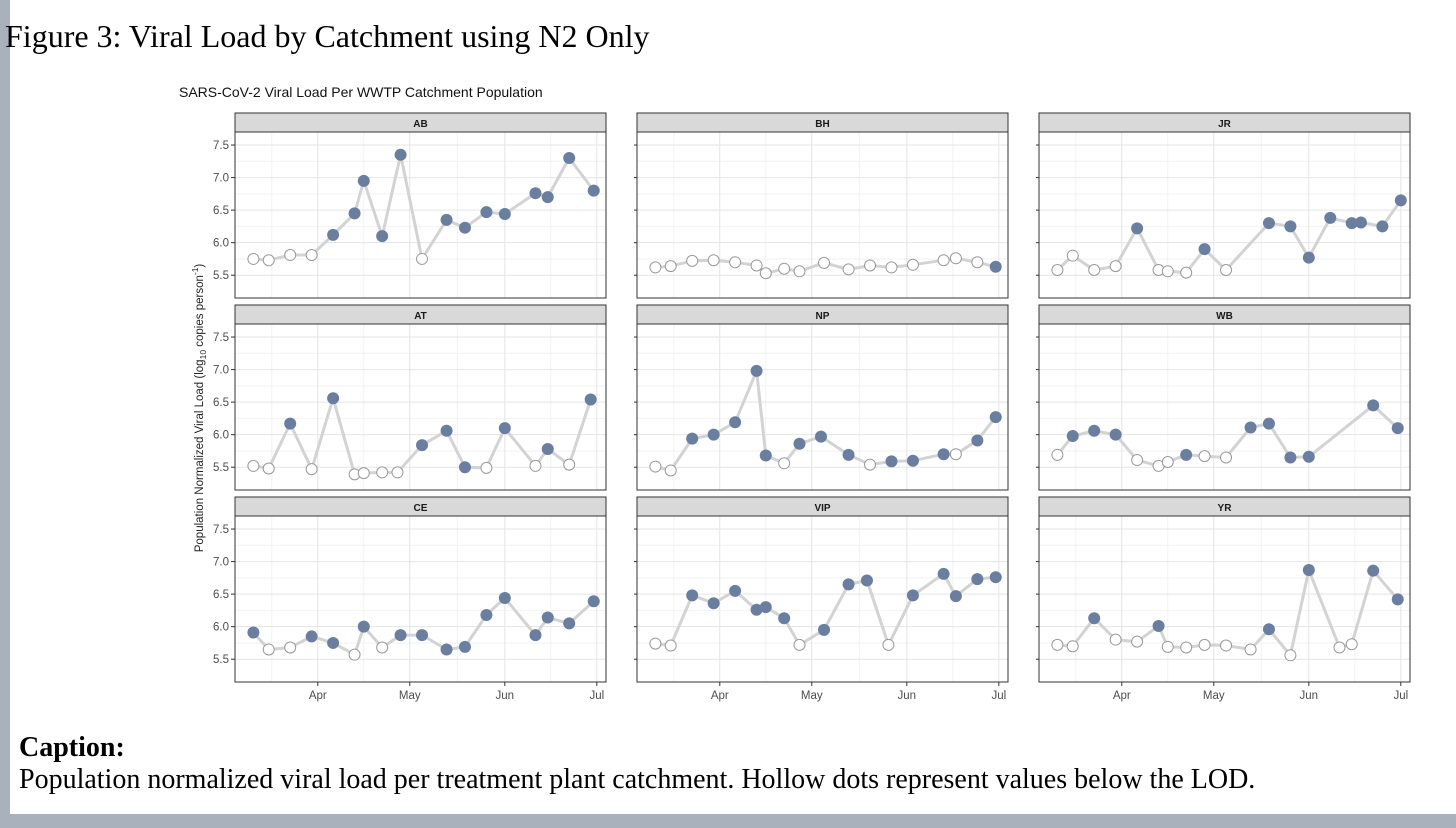  I want to click on facet-label: AT, so click(420, 316).